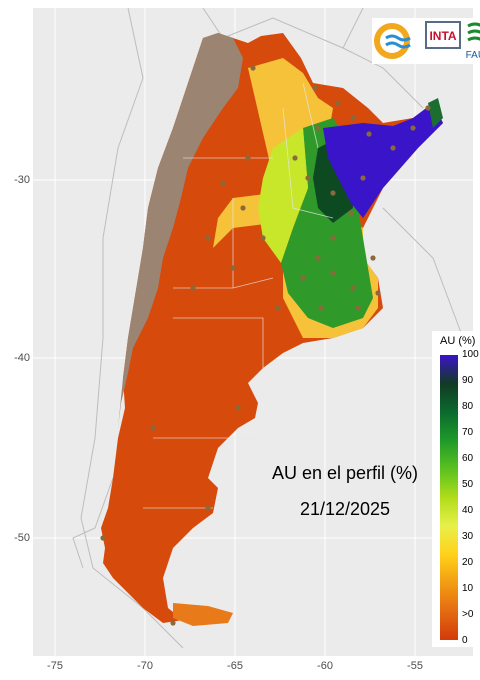 The width and height of the screenshot is (480, 680). I want to click on legend-label: 50, so click(468, 484).